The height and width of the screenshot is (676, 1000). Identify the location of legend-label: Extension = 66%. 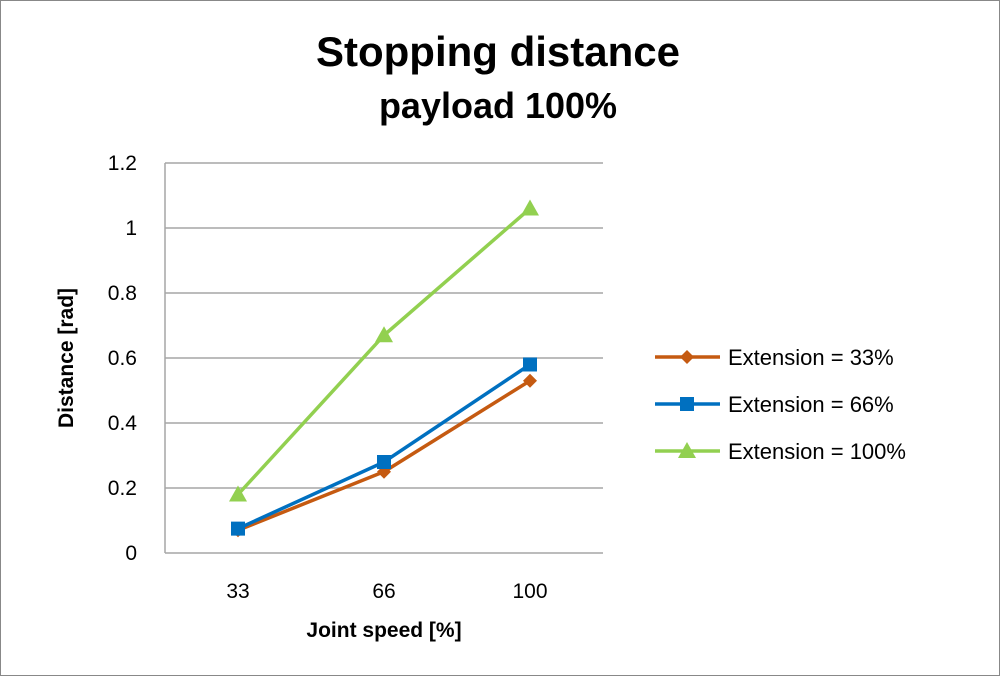
(811, 404).